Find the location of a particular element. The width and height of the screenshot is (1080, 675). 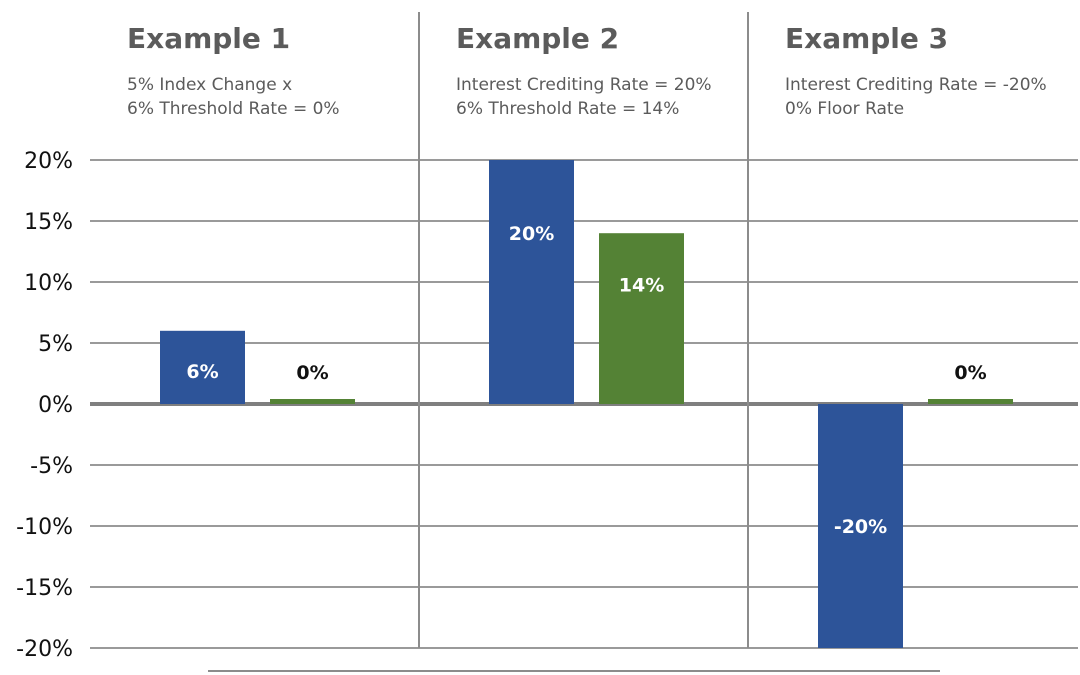

bar-value-label: 6% is located at coordinates (202, 372).